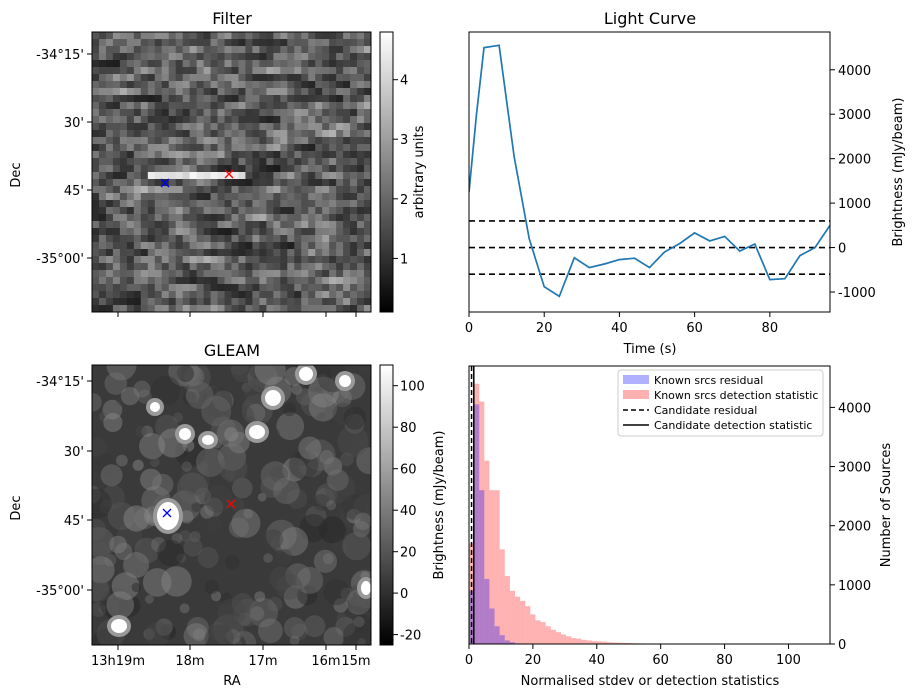  I want to click on gleam-colorbar, so click(386, 505).